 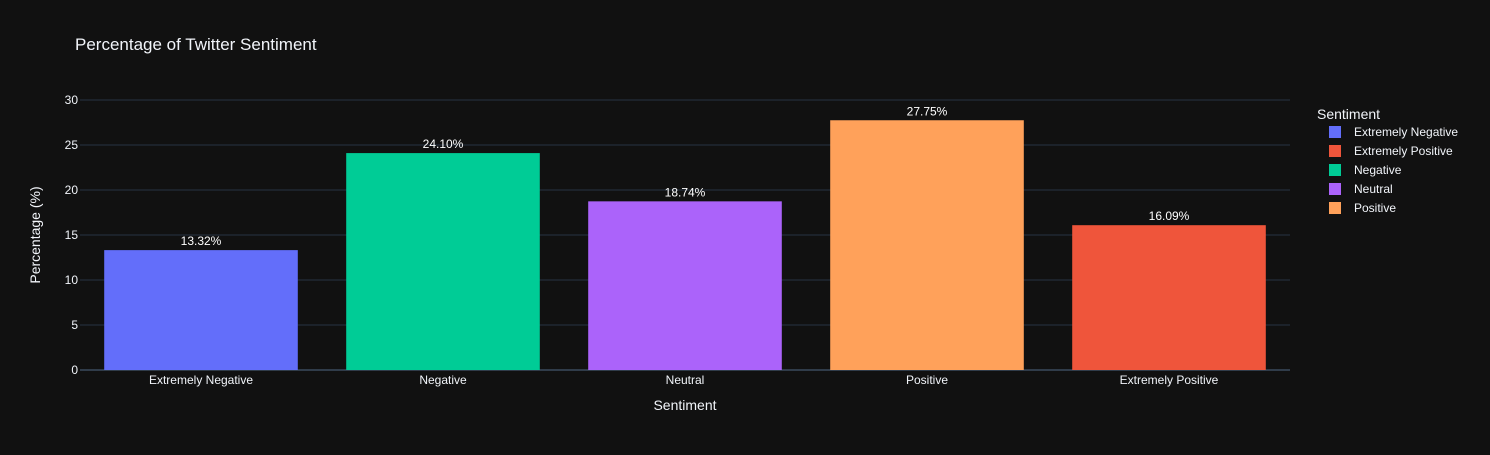 What do you see at coordinates (1406, 132) in the screenshot?
I see `legend-label: Extremely Negative` at bounding box center [1406, 132].